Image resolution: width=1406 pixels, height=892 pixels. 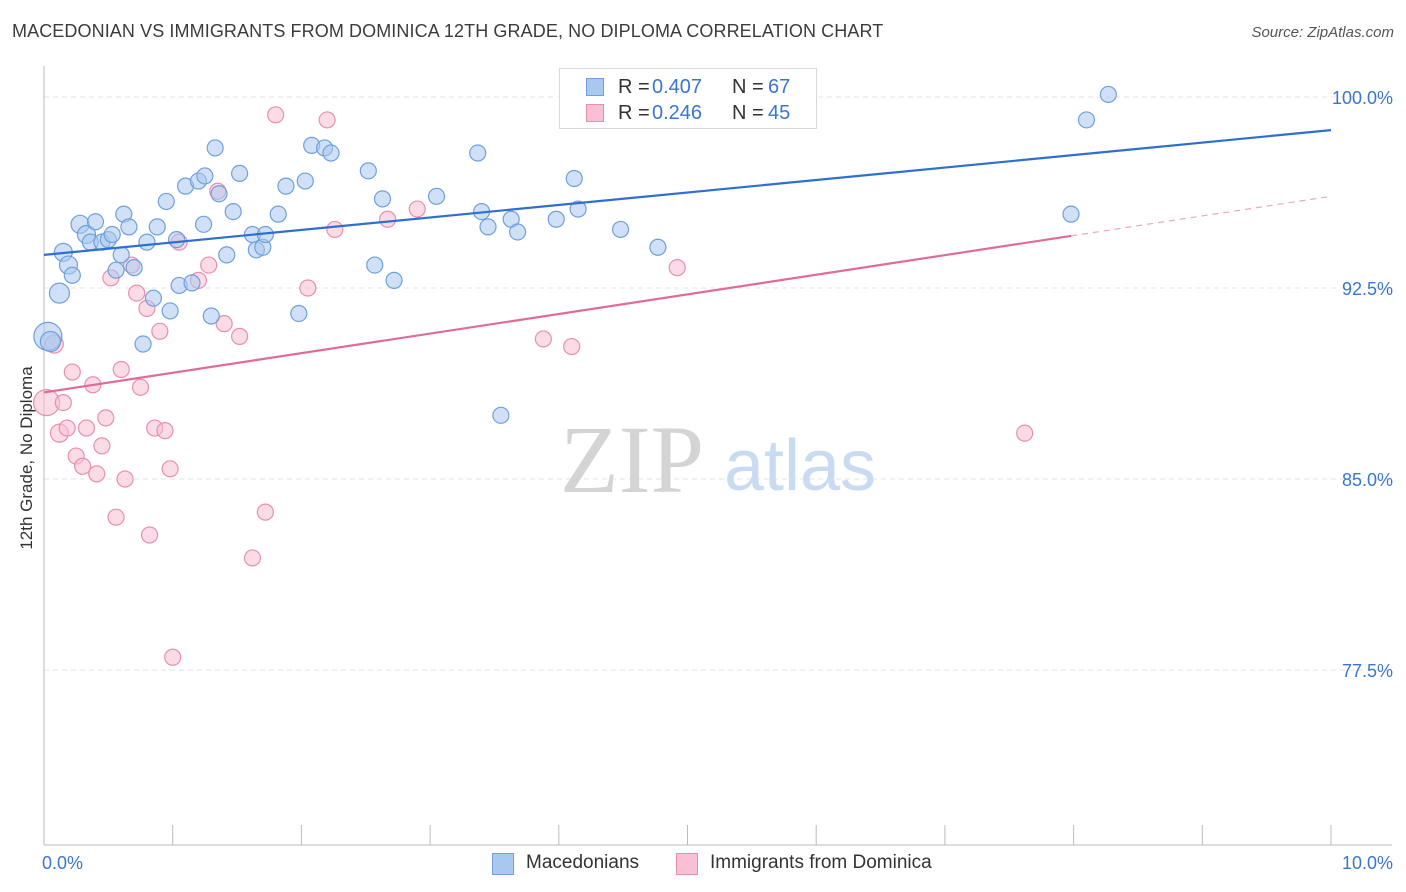 I want to click on swatch-blue, so click(x=595, y=87).